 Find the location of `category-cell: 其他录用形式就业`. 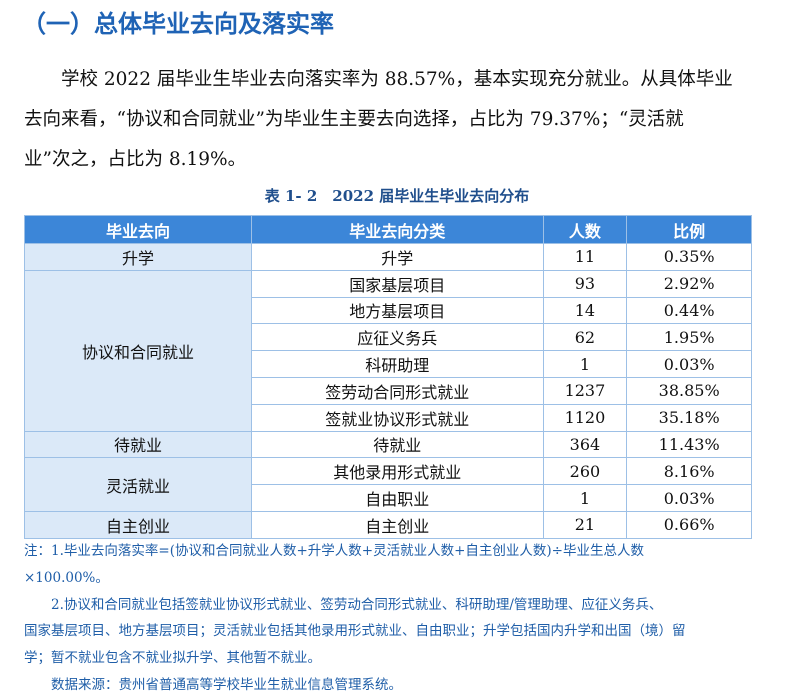

category-cell: 其他录用形式就业 is located at coordinates (397, 471).